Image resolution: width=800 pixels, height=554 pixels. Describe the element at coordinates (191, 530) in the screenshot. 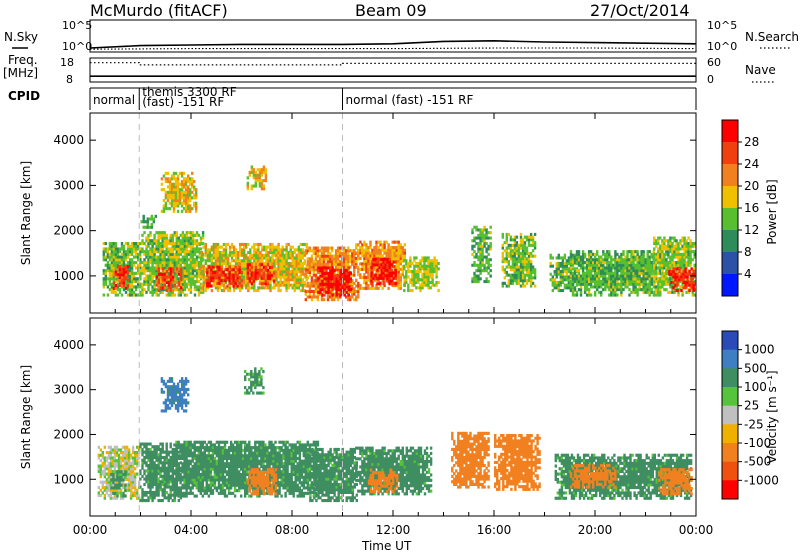

I see `xtick-label-1: 04:00` at that location.